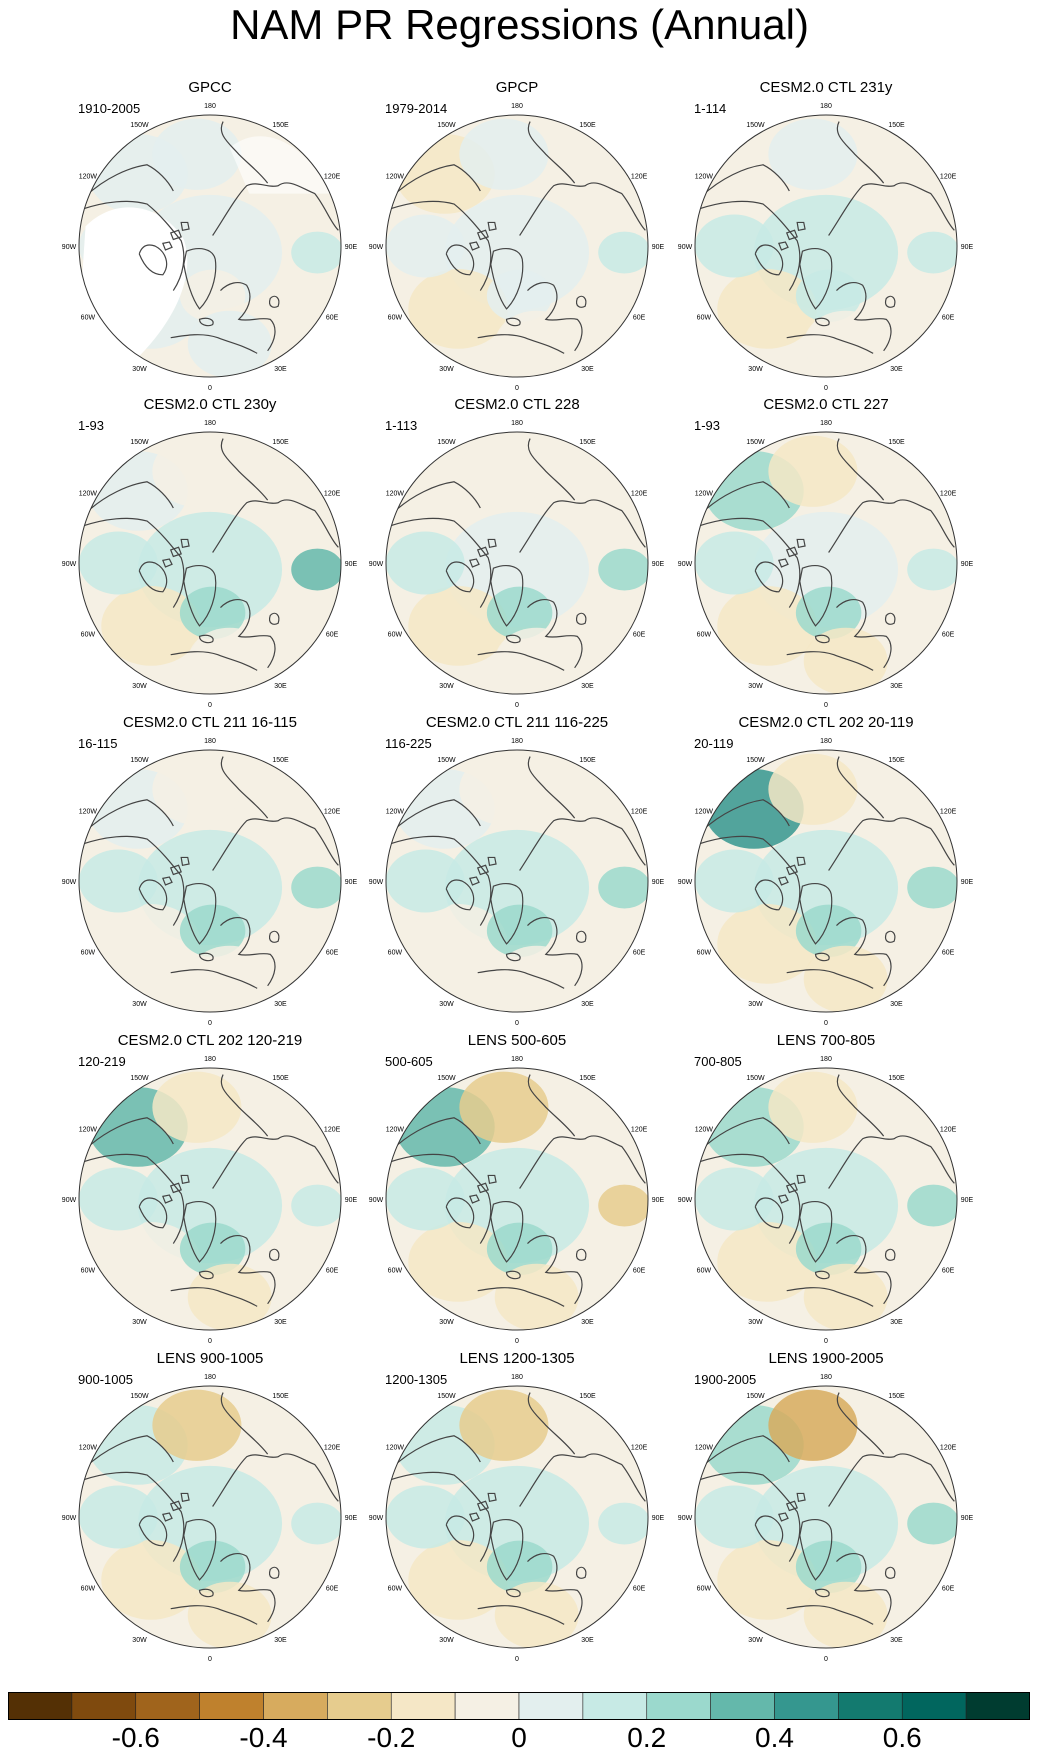 The width and height of the screenshot is (1039, 1761). I want to click on missing-data-region, so click(133, 282).